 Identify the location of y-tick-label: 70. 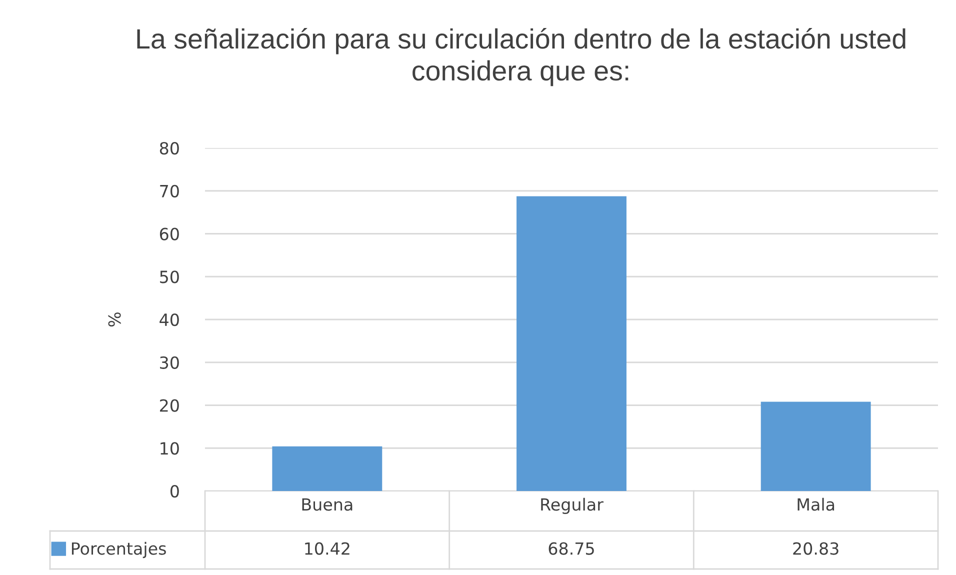
(169, 191).